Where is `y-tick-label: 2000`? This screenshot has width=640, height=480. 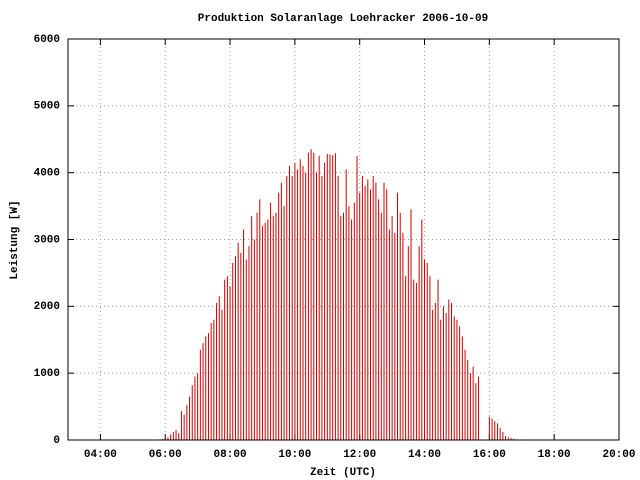 y-tick-label: 2000 is located at coordinates (47, 307).